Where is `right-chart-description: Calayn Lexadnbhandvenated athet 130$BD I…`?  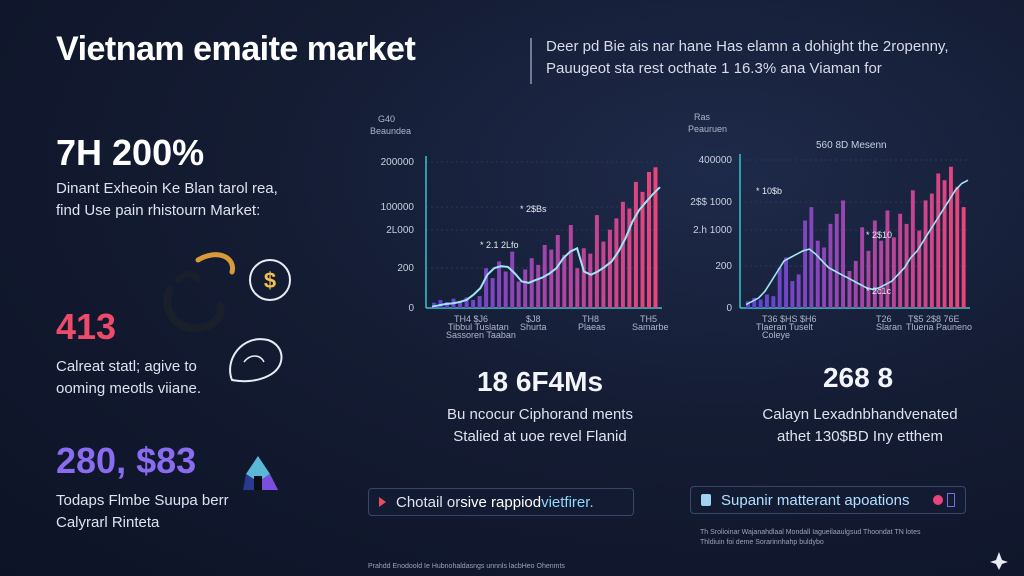 right-chart-description: Calayn Lexadnbhandvenated athet 130$BD I… is located at coordinates (860, 426).